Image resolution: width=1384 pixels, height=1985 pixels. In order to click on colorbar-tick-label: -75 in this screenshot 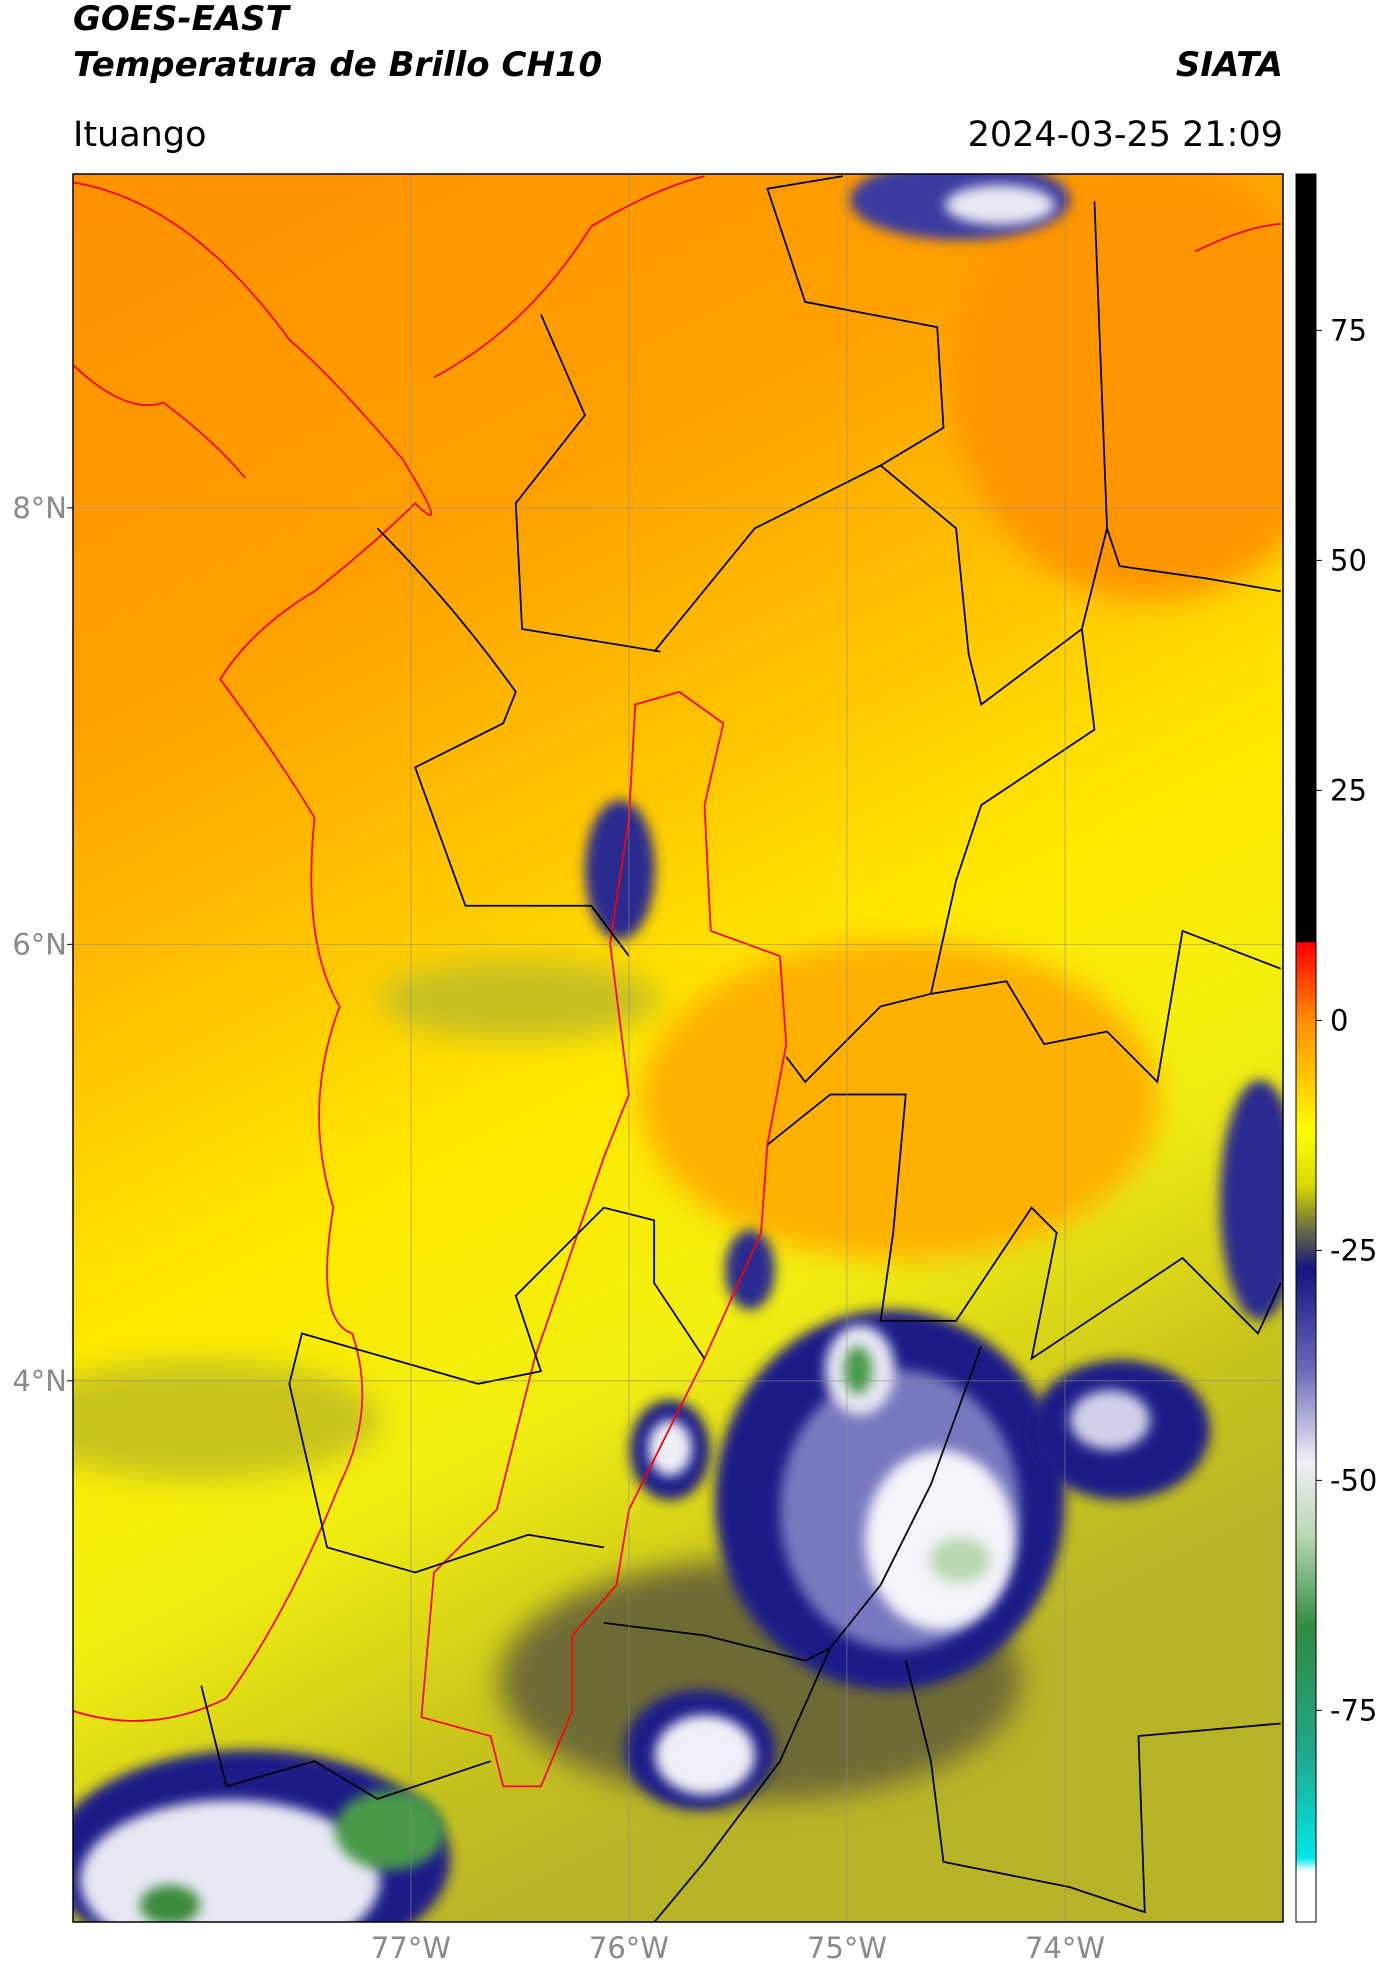, I will do `click(1353, 1710)`.